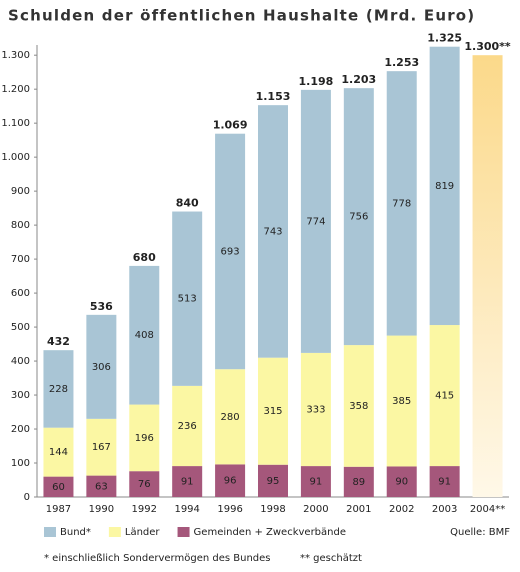 The width and height of the screenshot is (520, 572). Describe the element at coordinates (444, 396) in the screenshot. I see `value-label: 415` at that location.